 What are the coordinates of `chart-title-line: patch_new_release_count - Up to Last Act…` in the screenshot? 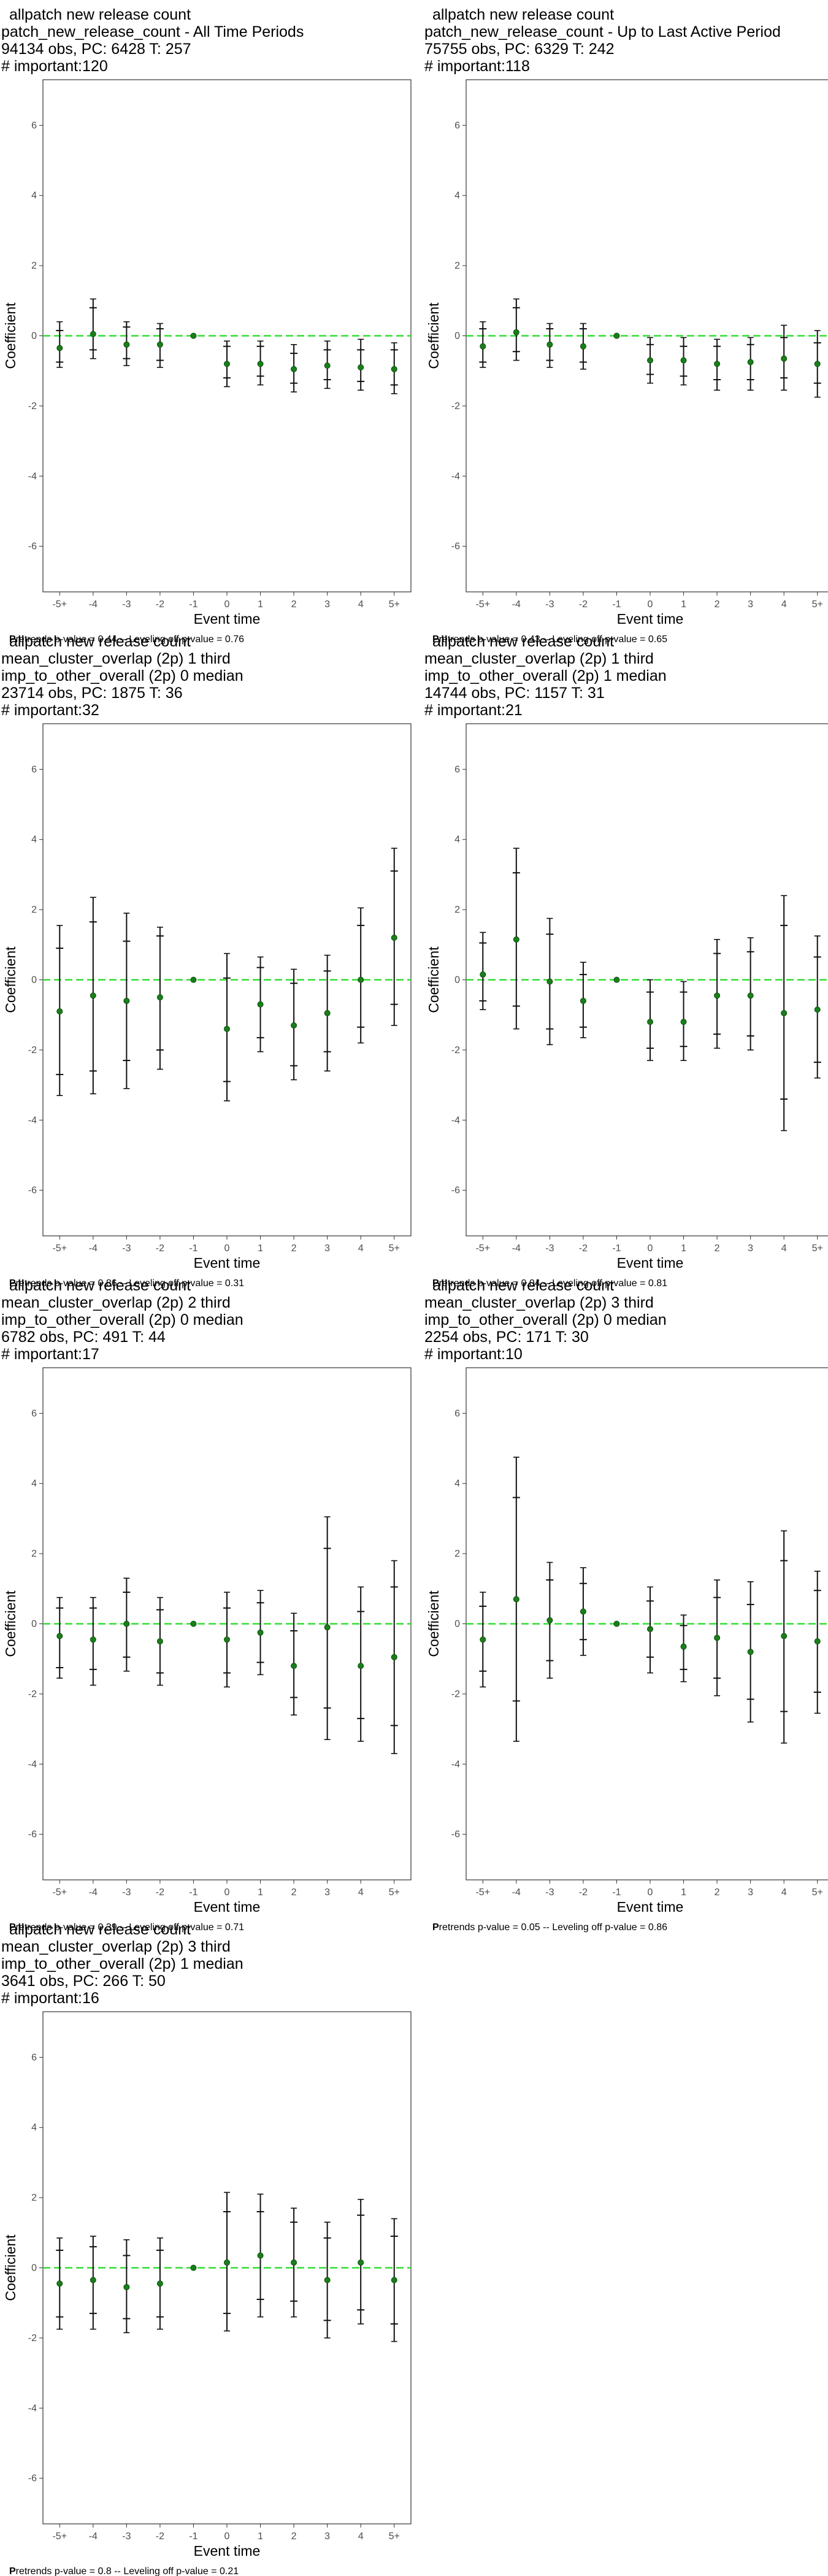 It's located at (602, 31).